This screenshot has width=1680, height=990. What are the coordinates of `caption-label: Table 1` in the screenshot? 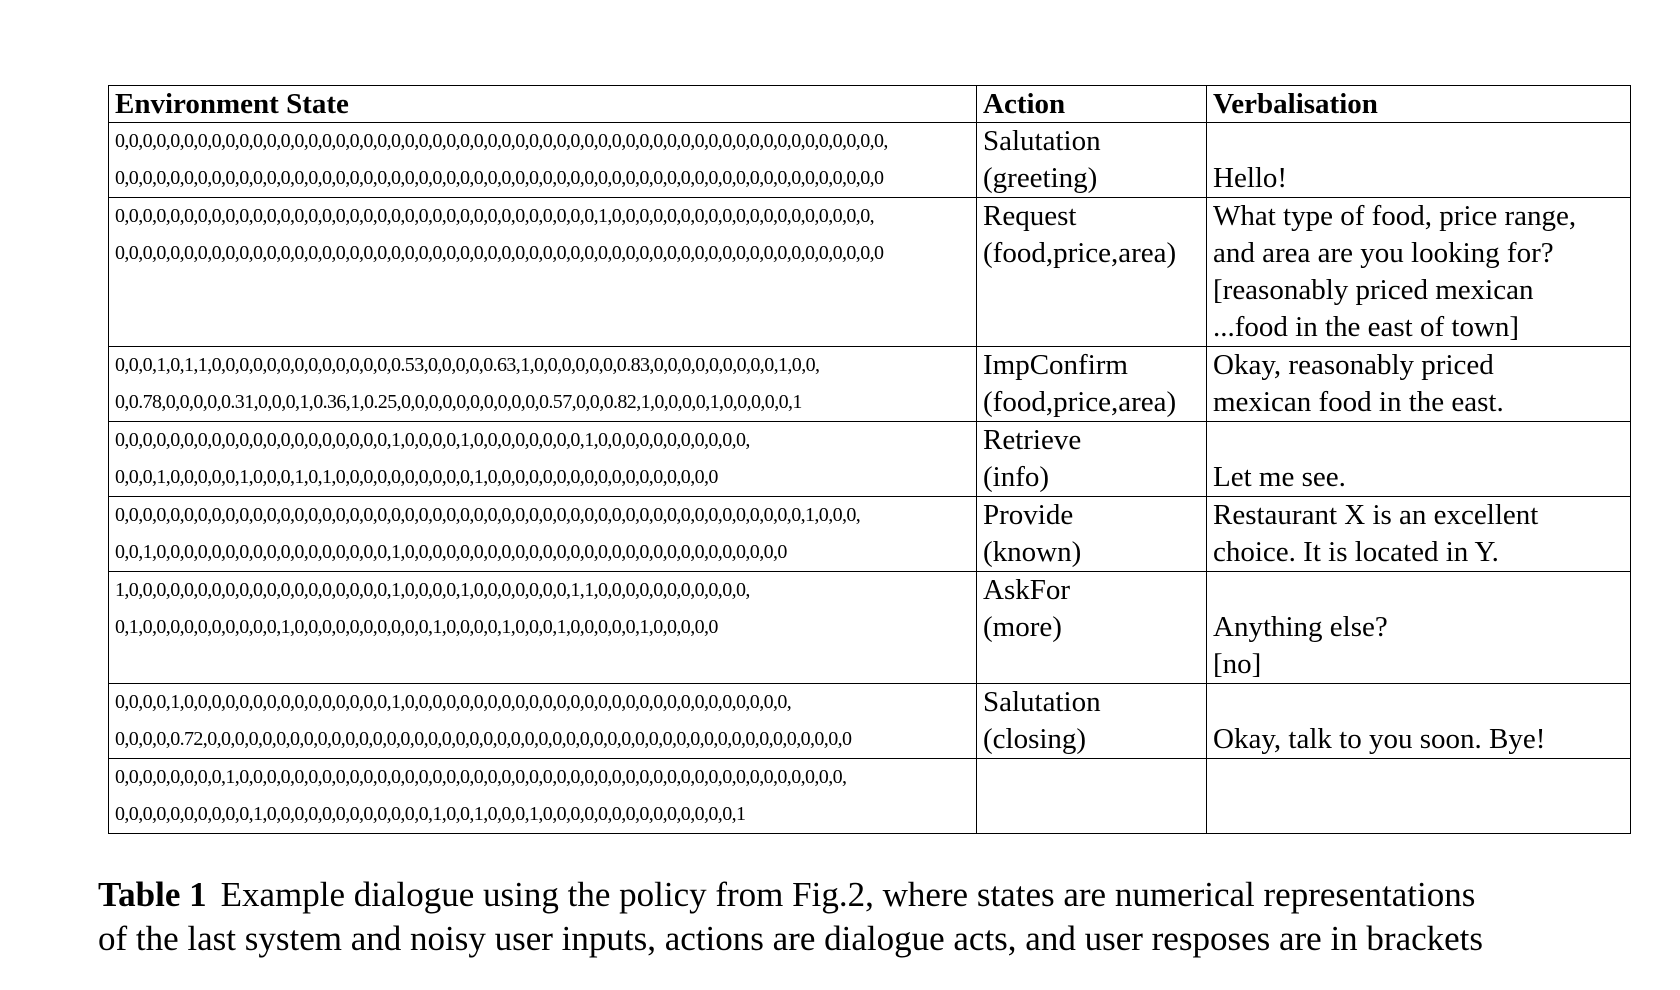 It's located at (152, 894).